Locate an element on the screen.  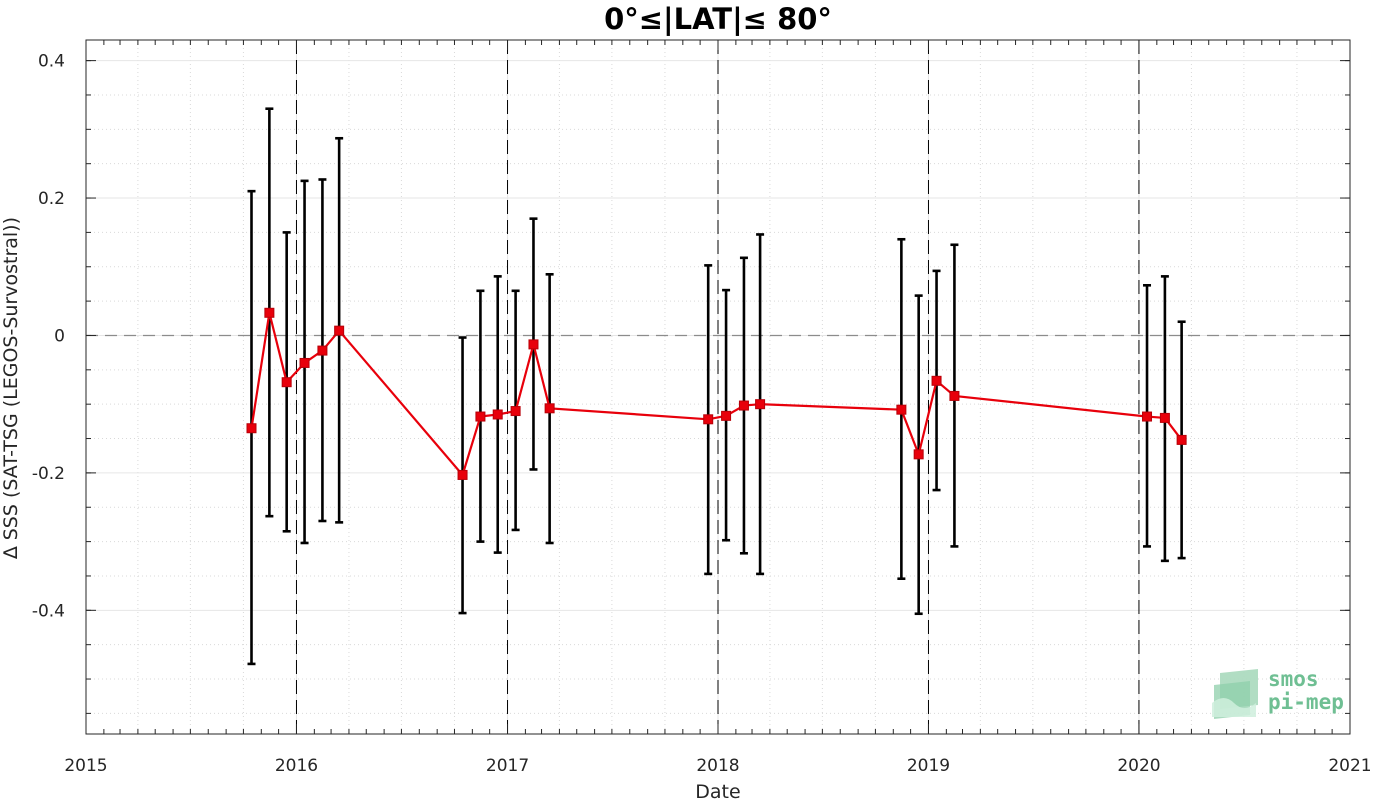
logo-mark-wave-icon is located at coordinates (1234, 707).